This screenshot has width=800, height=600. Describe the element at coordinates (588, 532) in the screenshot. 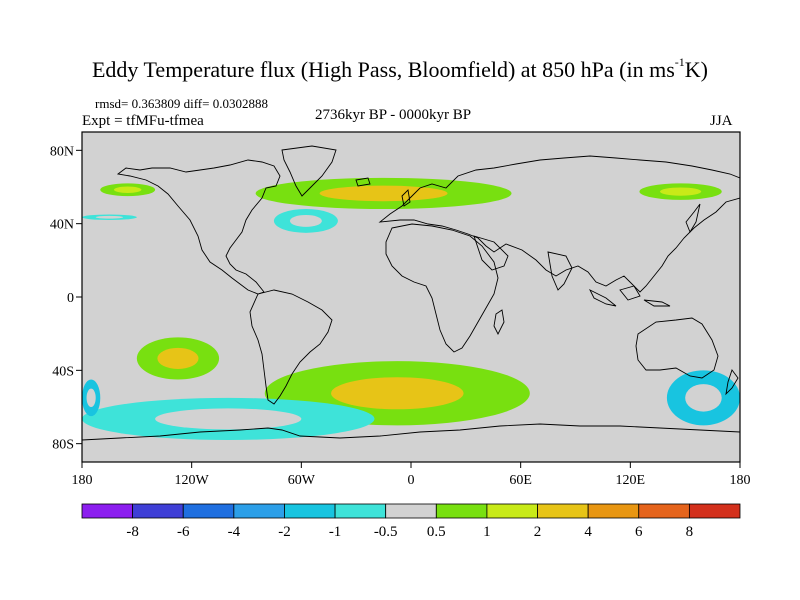

I see `colorbar-label: 4` at that location.